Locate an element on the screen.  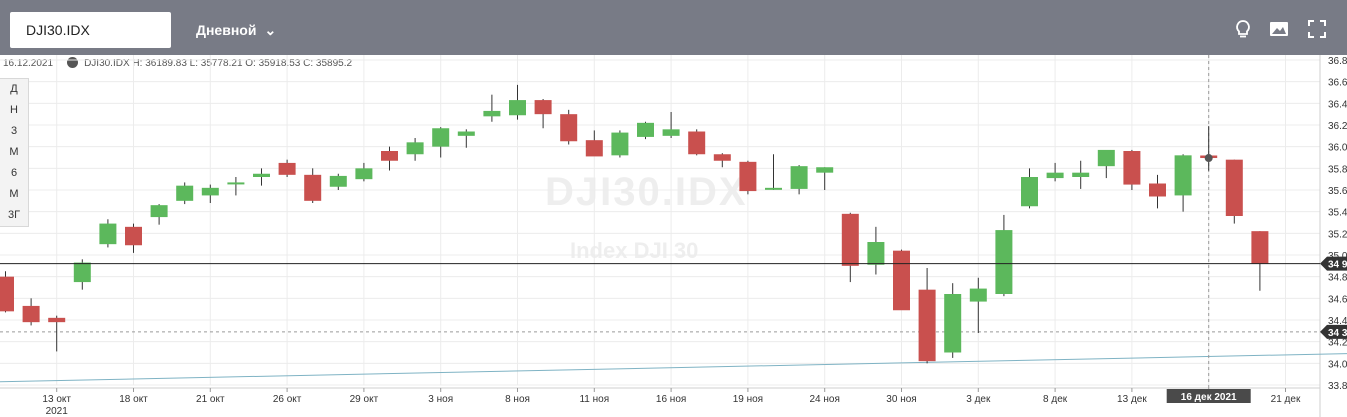
period-selector: Д Н 3 М 6 М 3Г is located at coordinates (14, 152).